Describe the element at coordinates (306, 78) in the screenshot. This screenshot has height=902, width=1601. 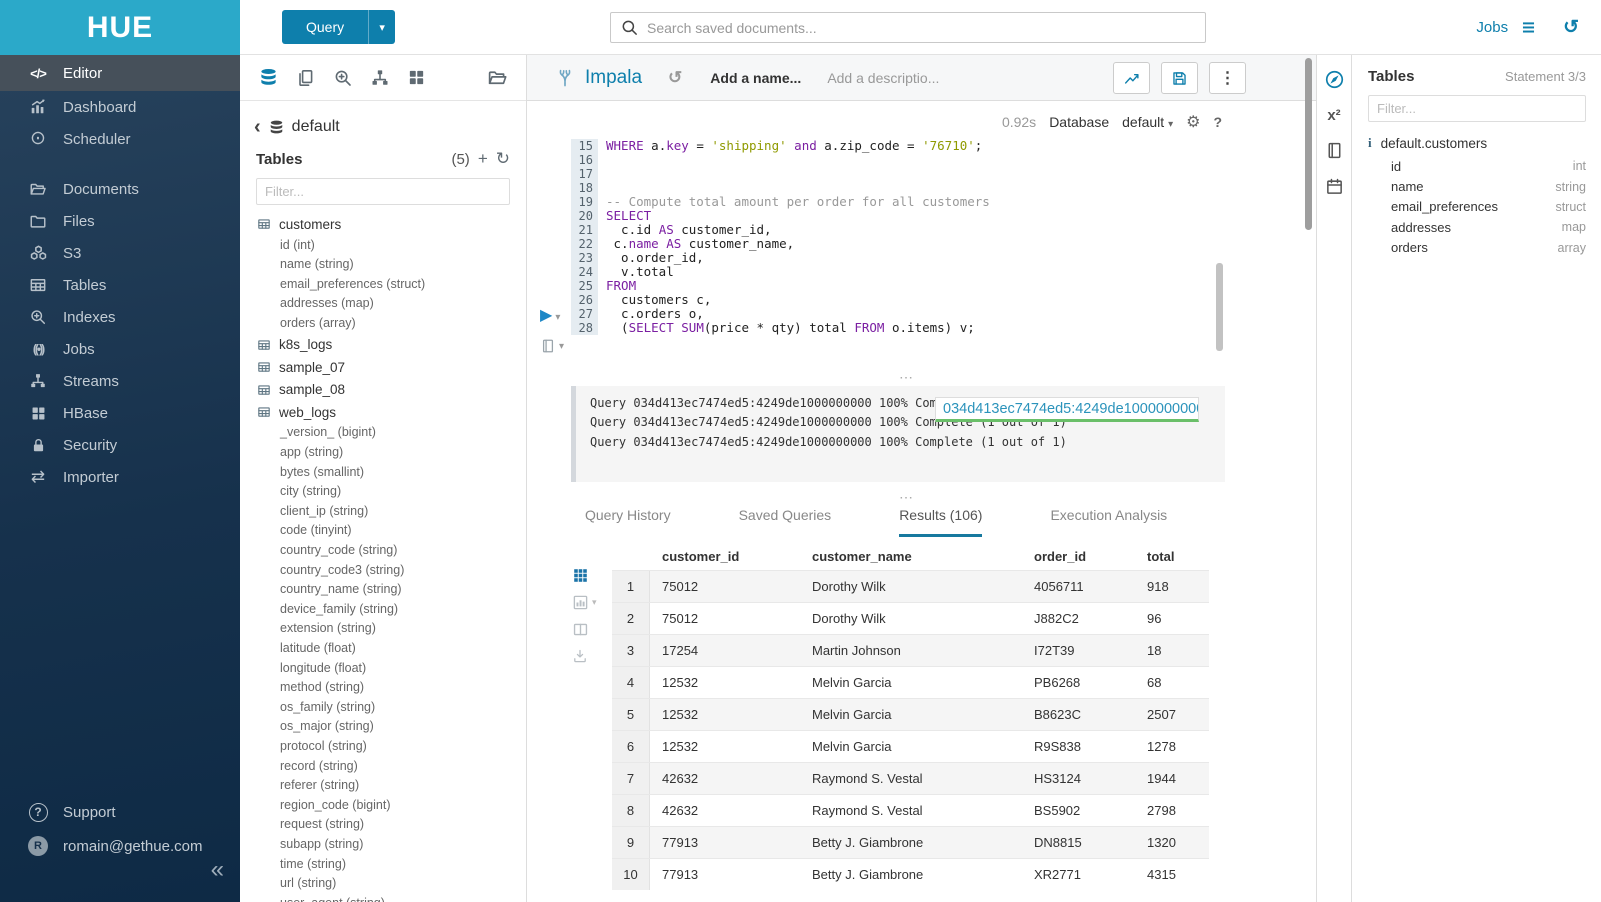
I see `documents-source-icon` at that location.